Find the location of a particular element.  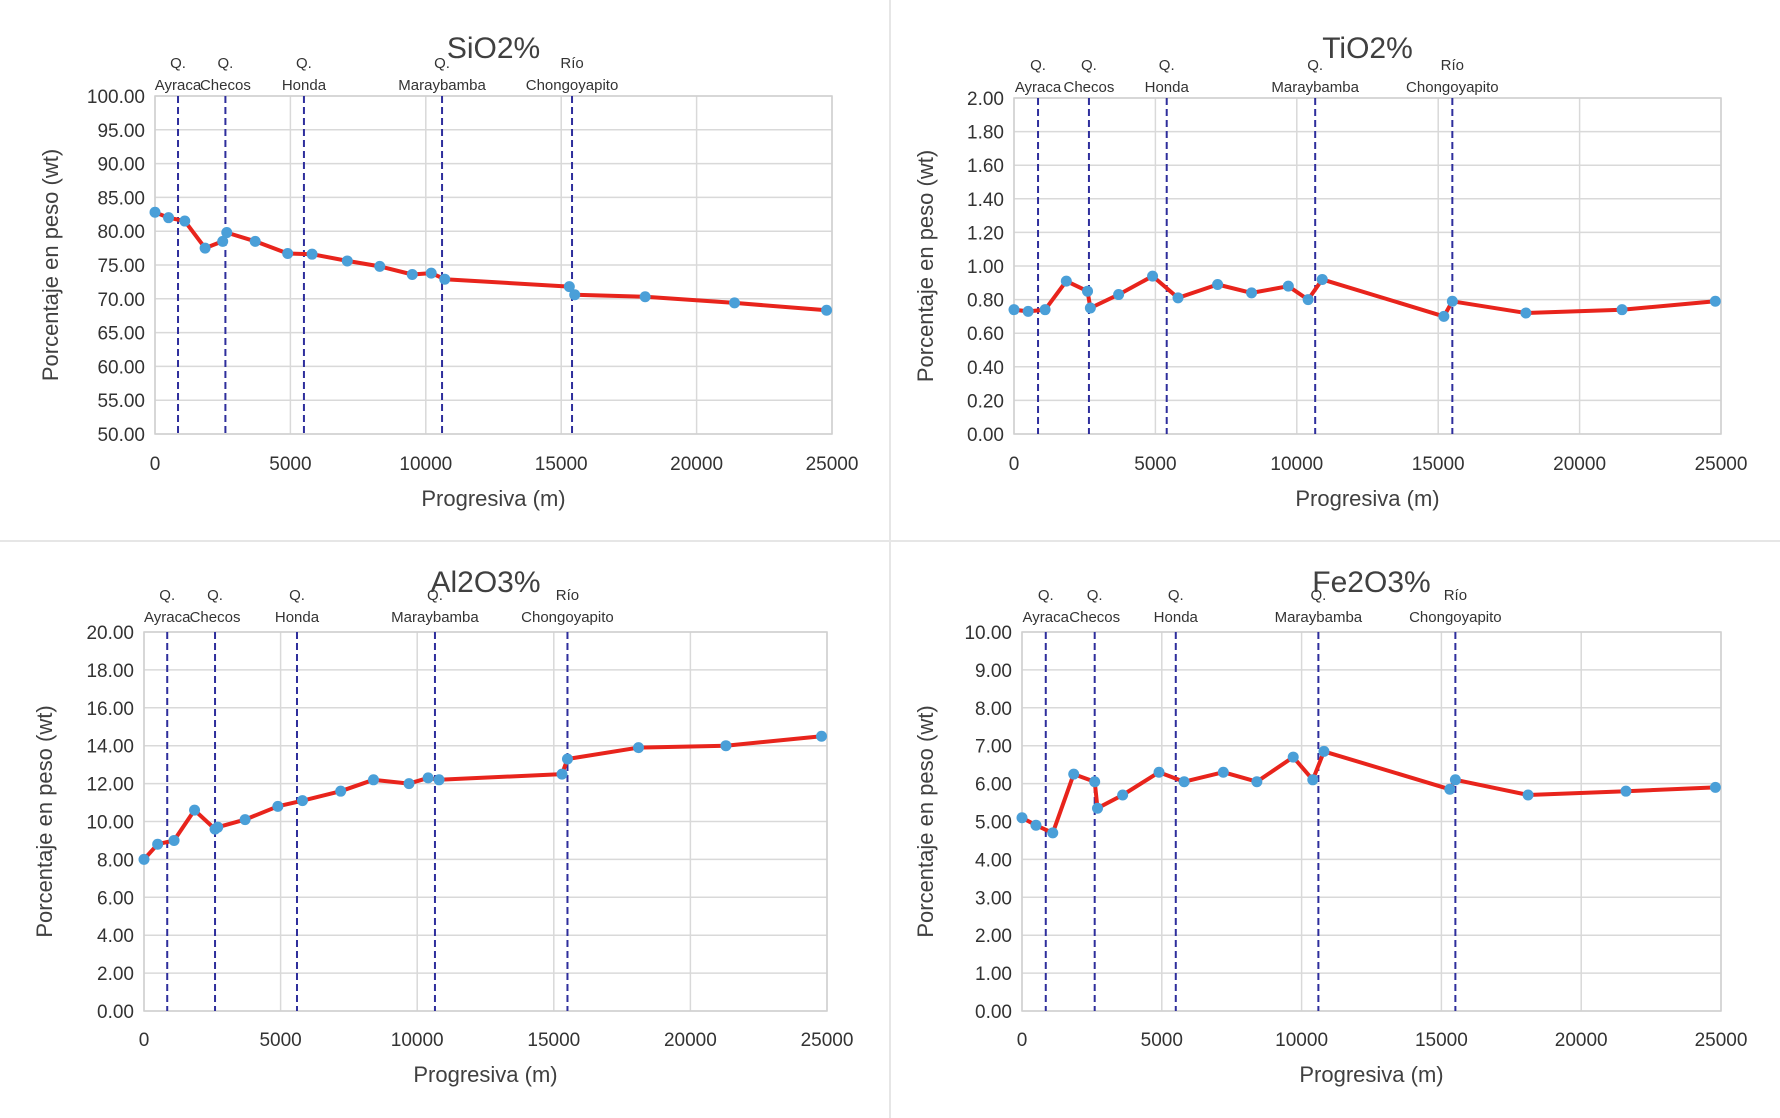

y-tick-label: 7.00 is located at coordinates (993, 747).